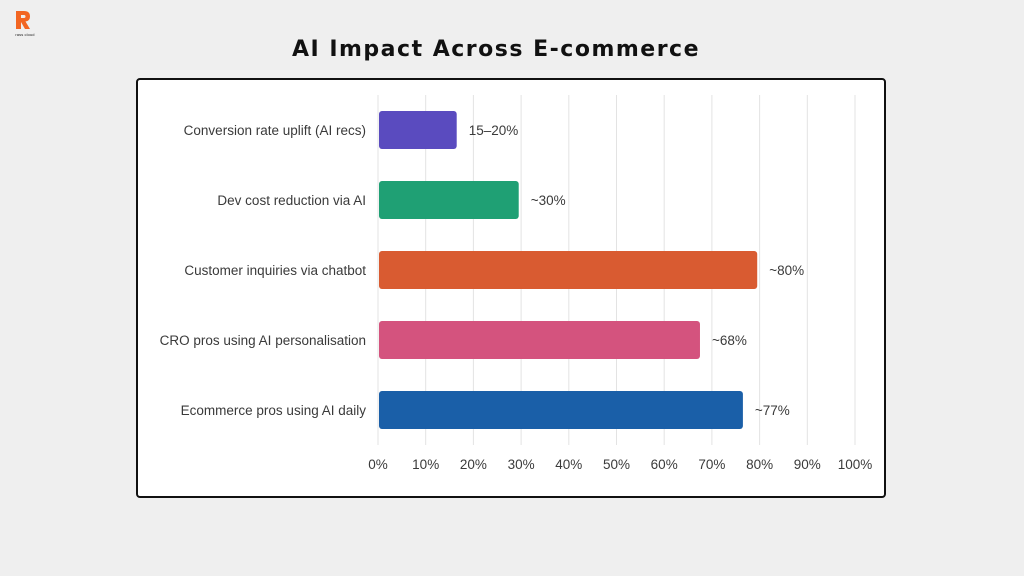  I want to click on brand-logo: rass cloud, so click(24, 26).